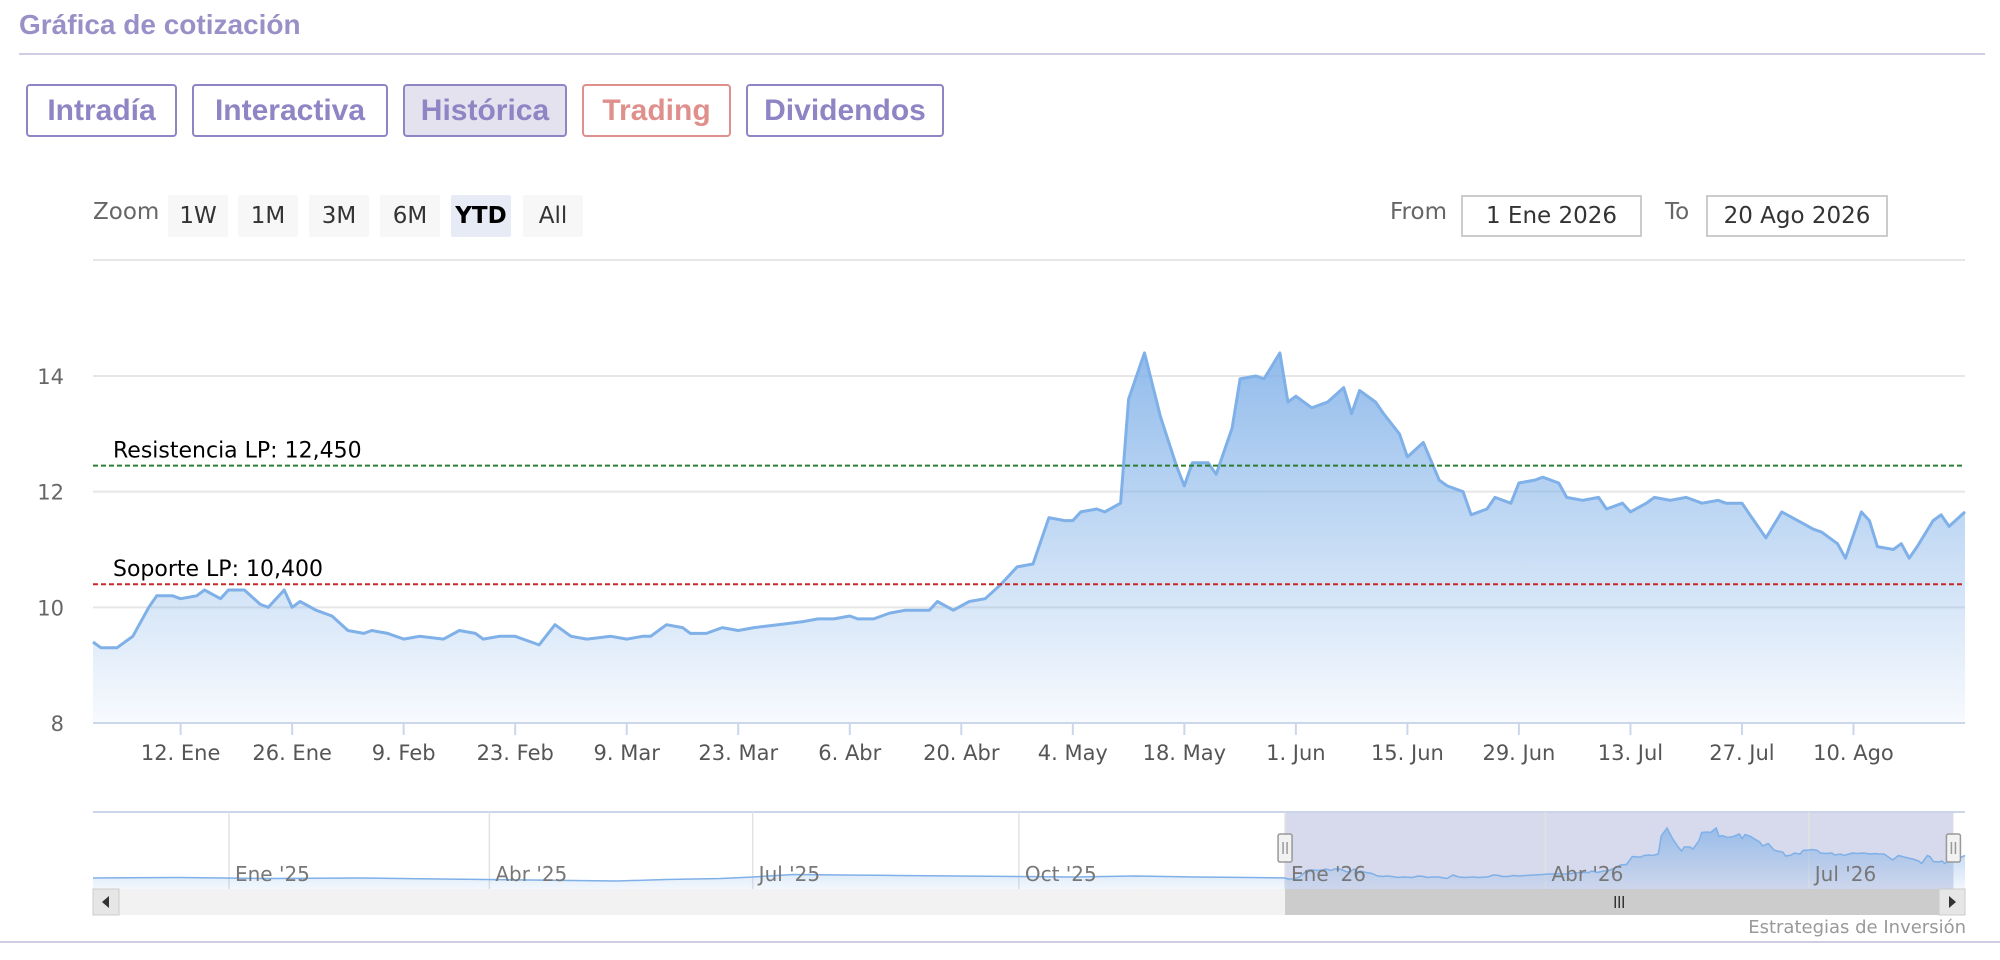 This screenshot has width=2000, height=960. Describe the element at coordinates (1587, 874) in the screenshot. I see `navigator-label: Abr '26` at that location.